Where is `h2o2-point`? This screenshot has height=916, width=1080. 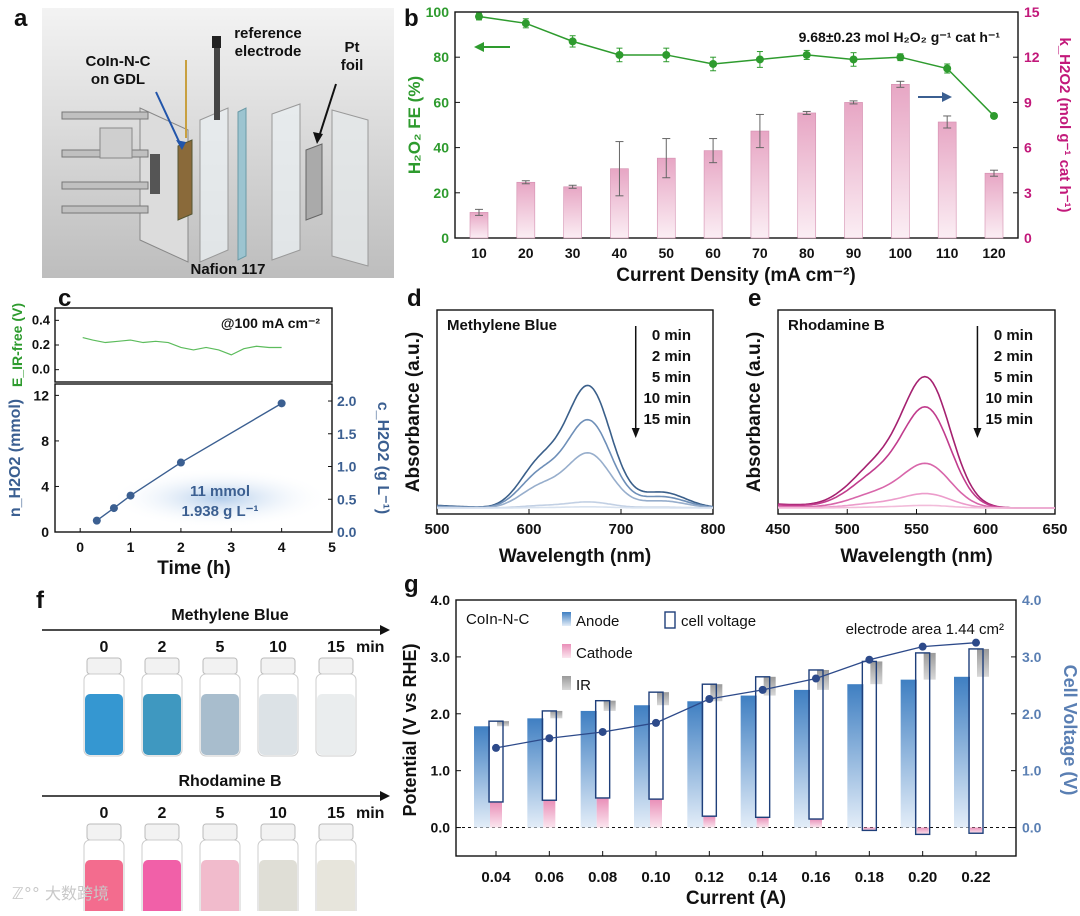
h2o2-point is located at coordinates (113, 508).